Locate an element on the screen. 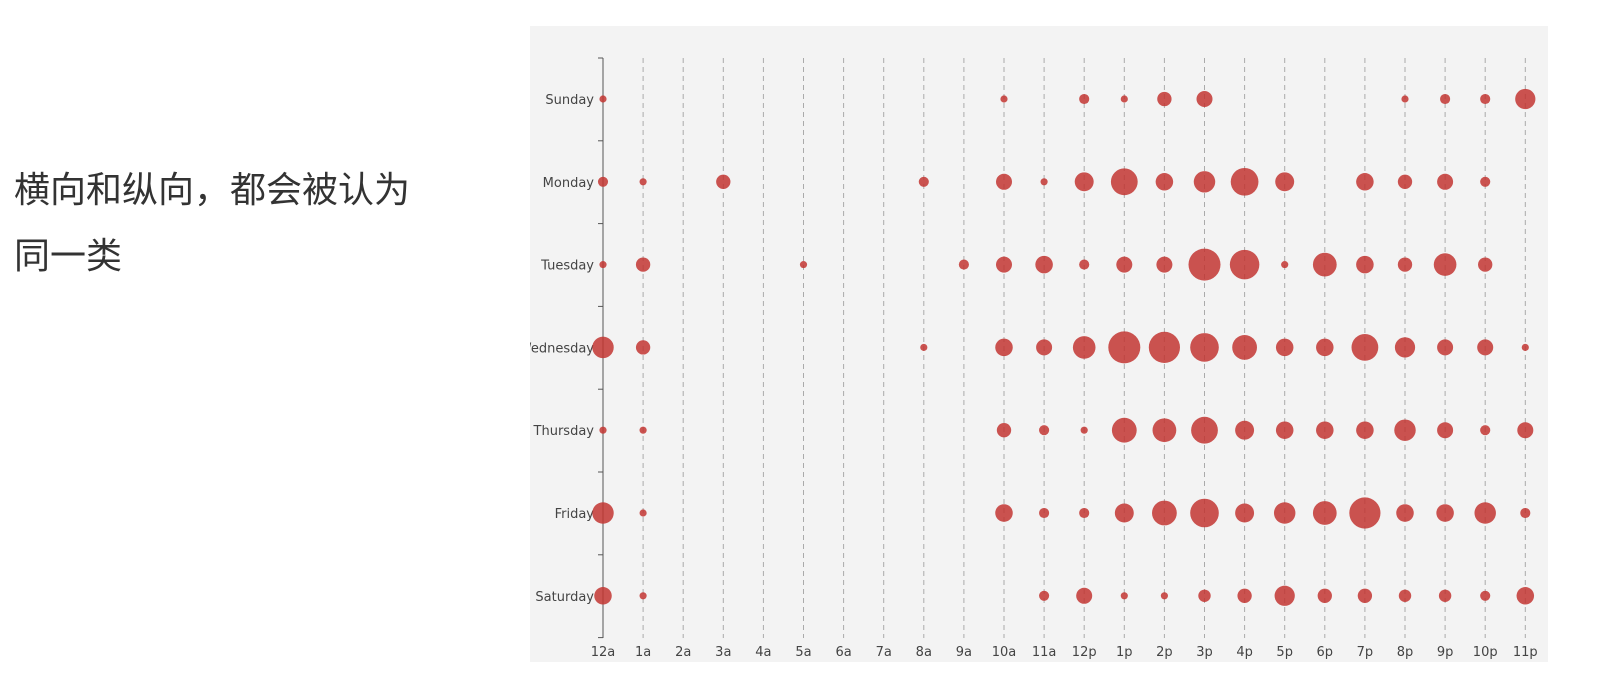 The width and height of the screenshot is (1598, 691). bubble-tuesday-2p is located at coordinates (1164, 264).